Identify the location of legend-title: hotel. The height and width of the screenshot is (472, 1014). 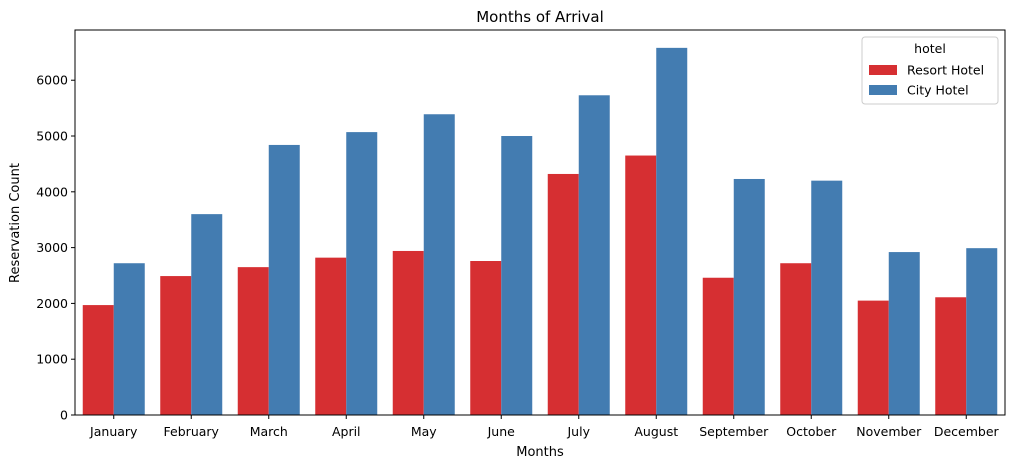
(930, 48).